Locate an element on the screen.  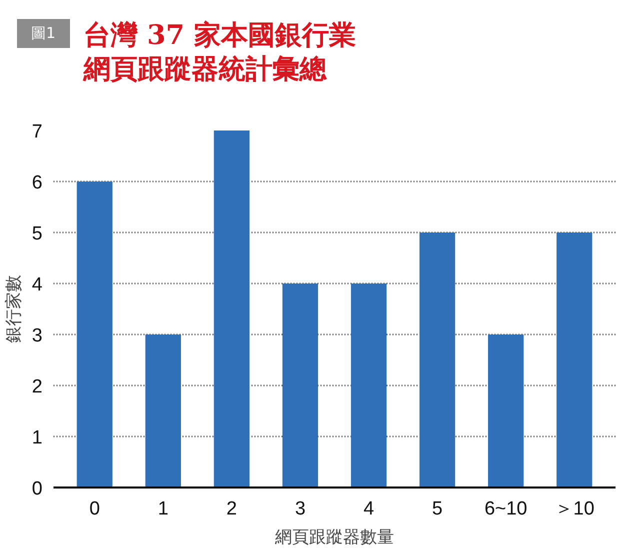
y-tick-label: 3 is located at coordinates (37, 336).